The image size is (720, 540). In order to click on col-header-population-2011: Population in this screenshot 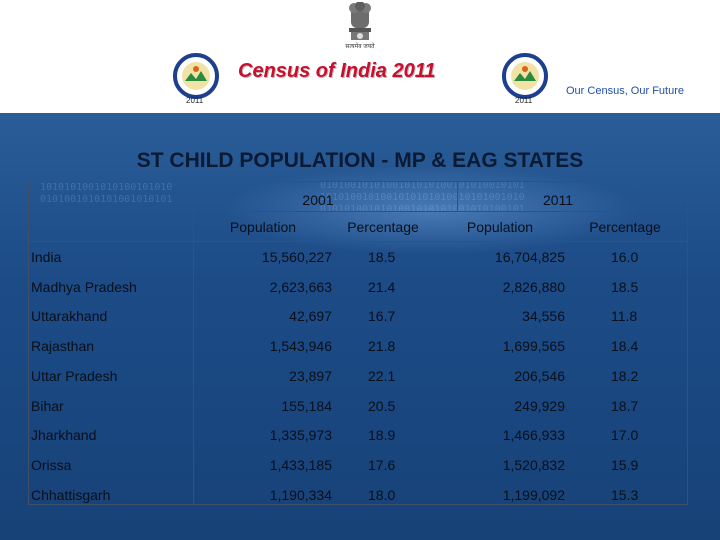, I will do `click(500, 227)`.